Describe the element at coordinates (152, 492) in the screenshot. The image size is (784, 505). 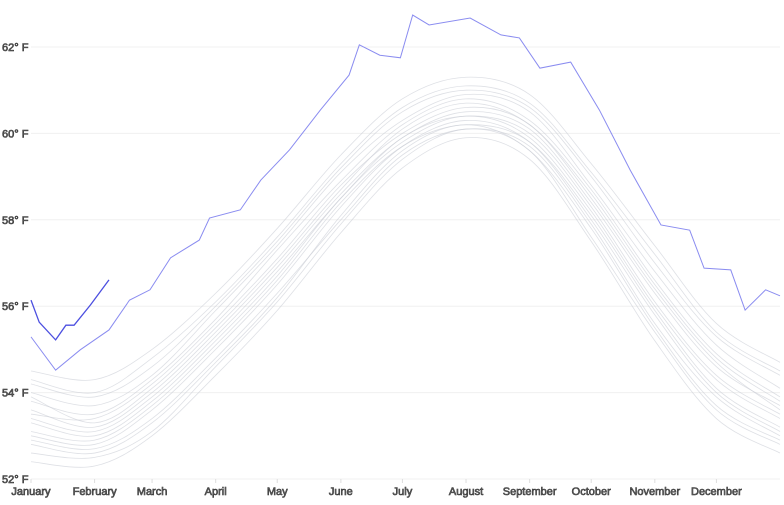
I see `x-tick-label: March` at that location.